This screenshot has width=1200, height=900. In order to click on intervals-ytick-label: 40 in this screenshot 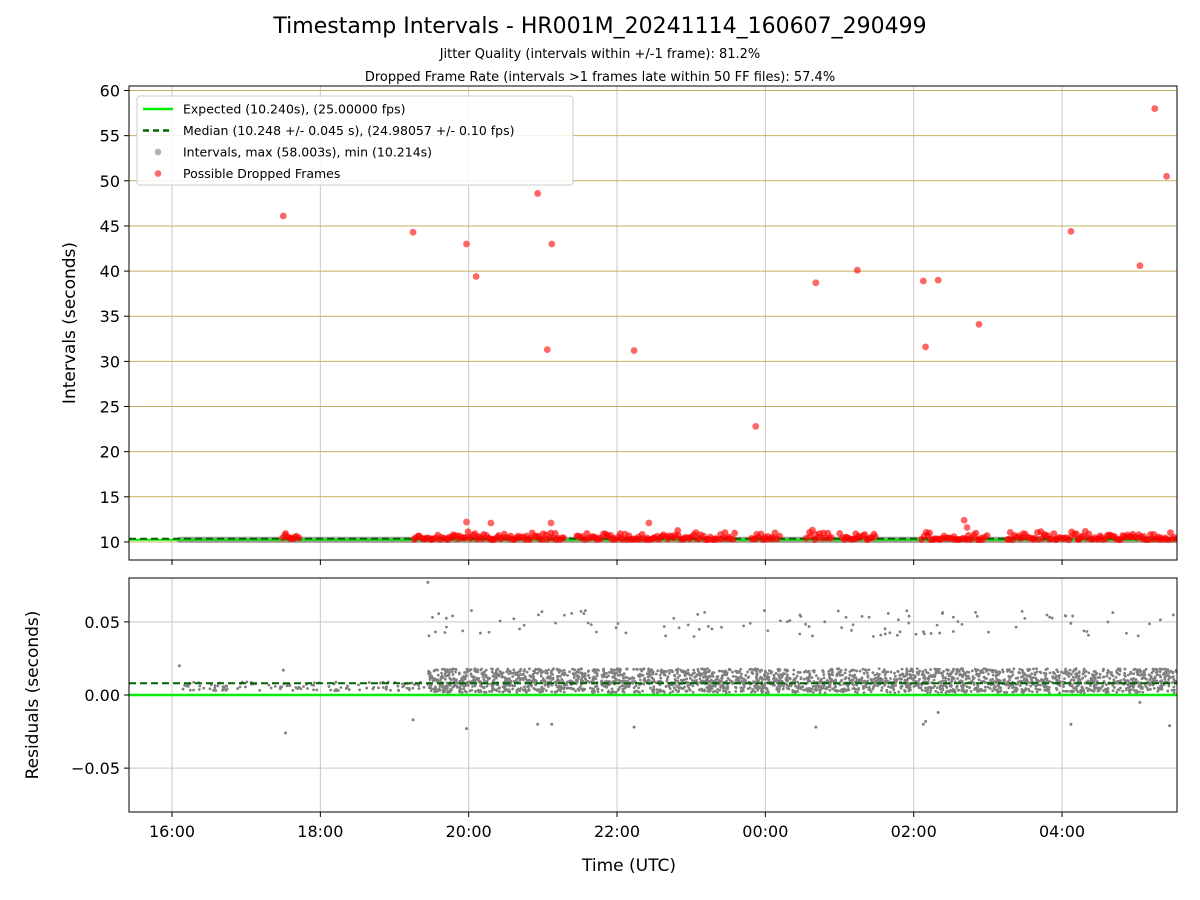, I will do `click(110, 271)`.